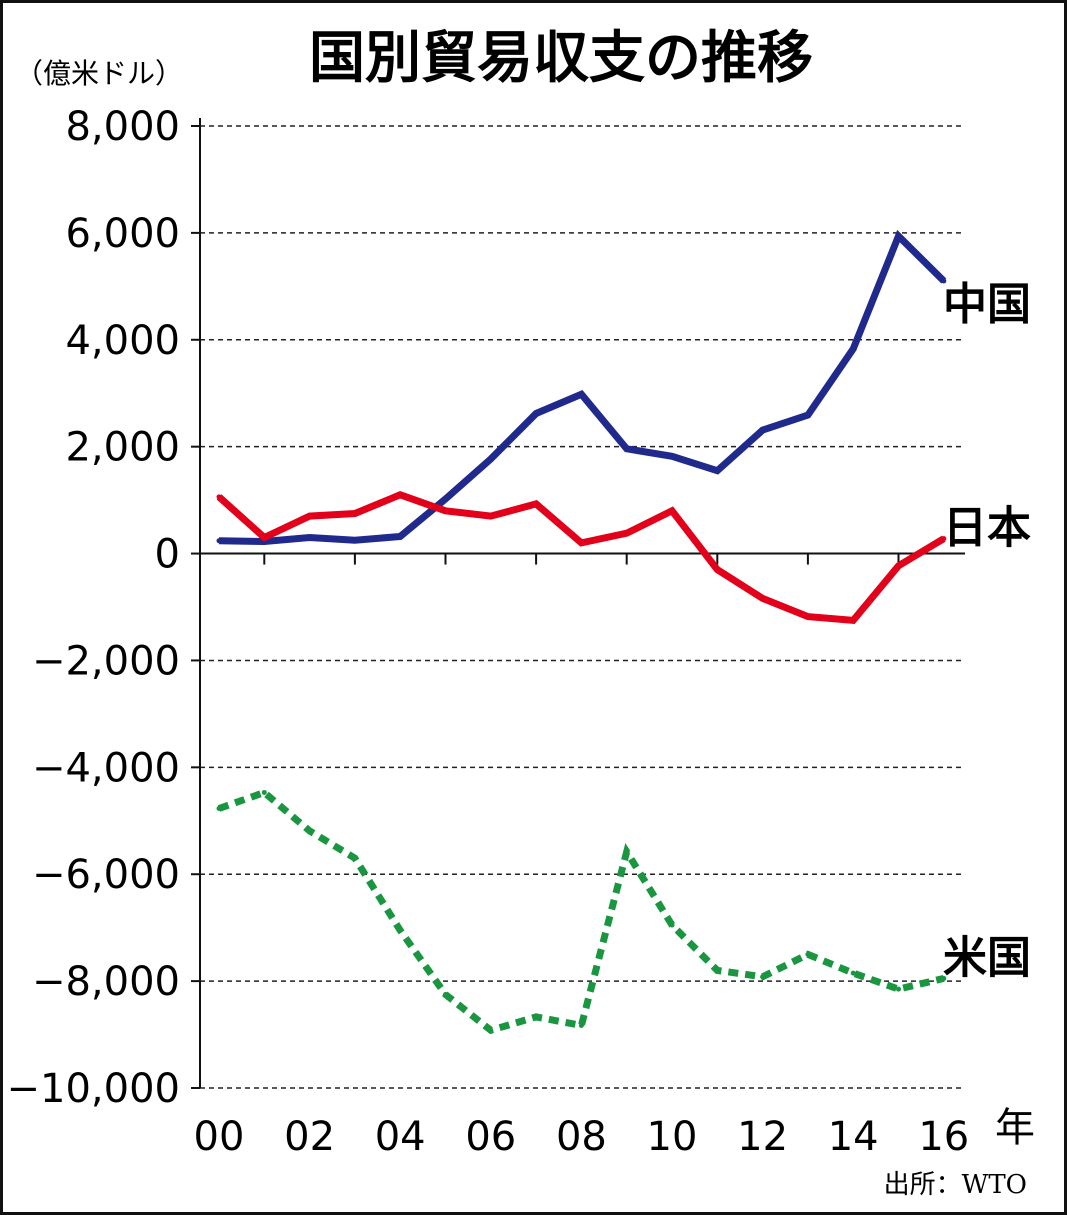  Describe the element at coordinates (106, 661) in the screenshot. I see `y-tick-label: −2,000` at that location.